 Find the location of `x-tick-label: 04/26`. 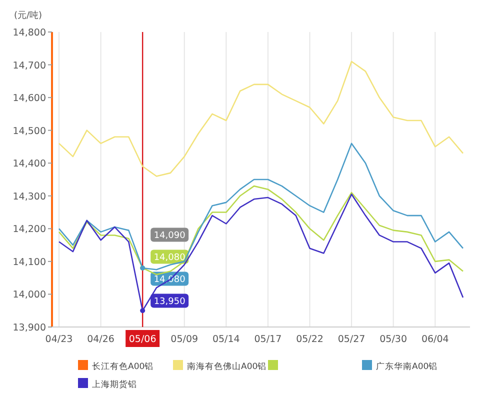

x-tick-label: 04/26 is located at coordinates (100, 339).